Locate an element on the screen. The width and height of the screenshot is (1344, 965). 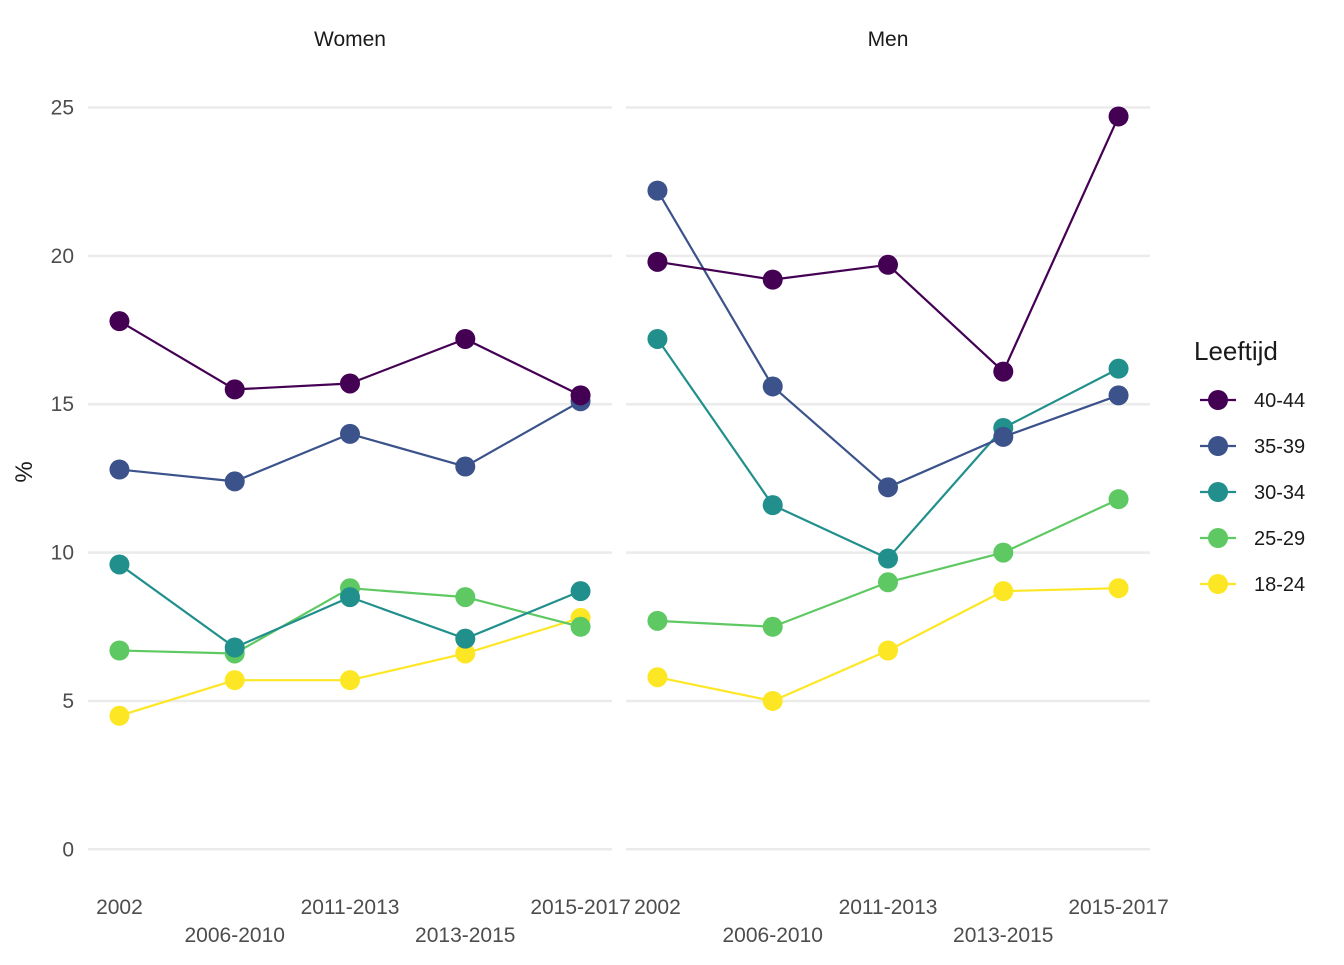
data-point-men-40-44-2015-2017 is located at coordinates (1118, 116).